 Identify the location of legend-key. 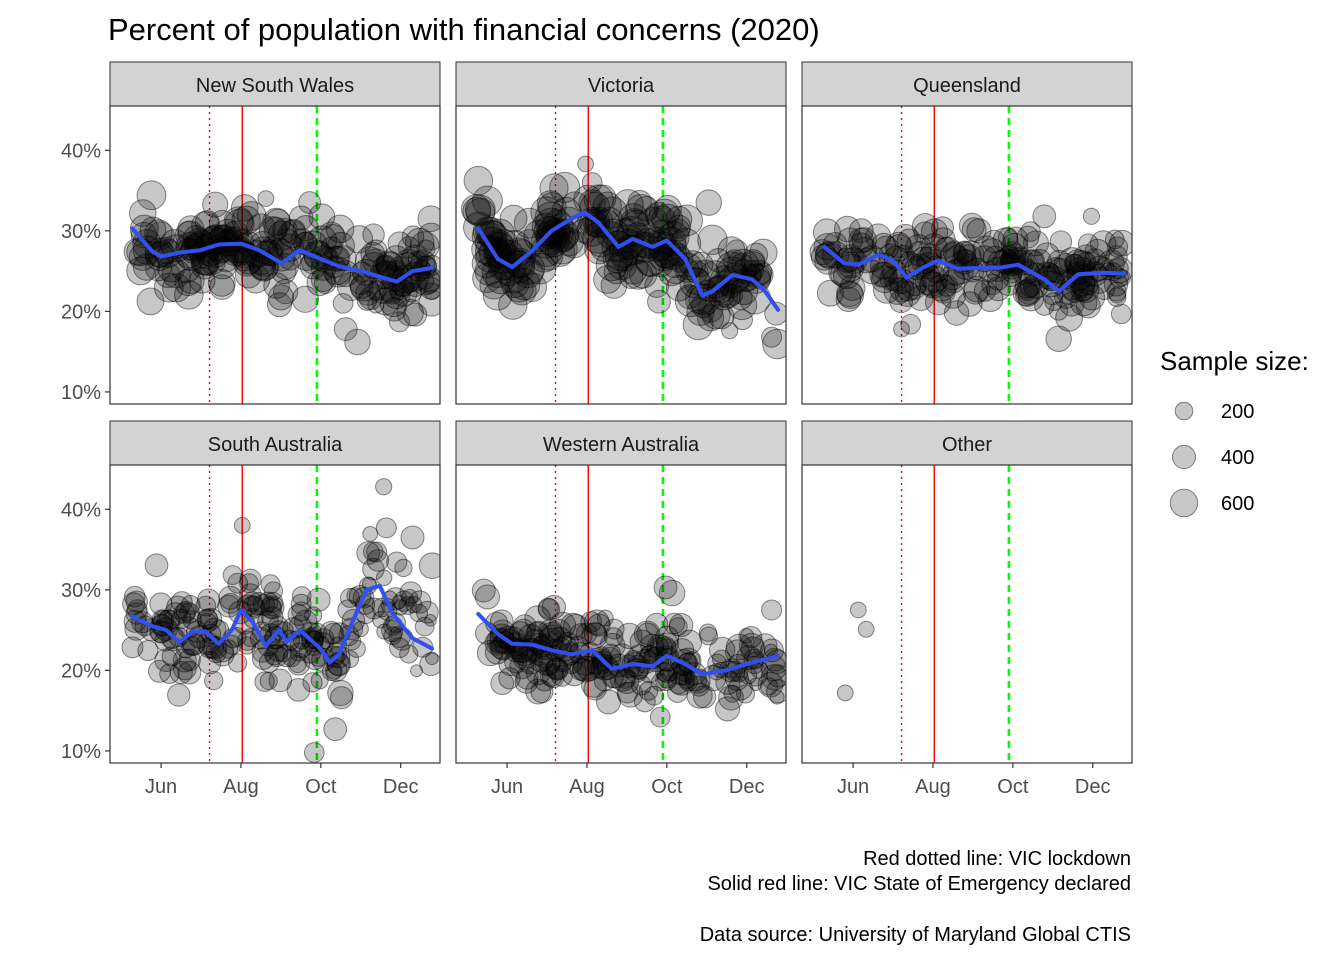
(1184, 503).